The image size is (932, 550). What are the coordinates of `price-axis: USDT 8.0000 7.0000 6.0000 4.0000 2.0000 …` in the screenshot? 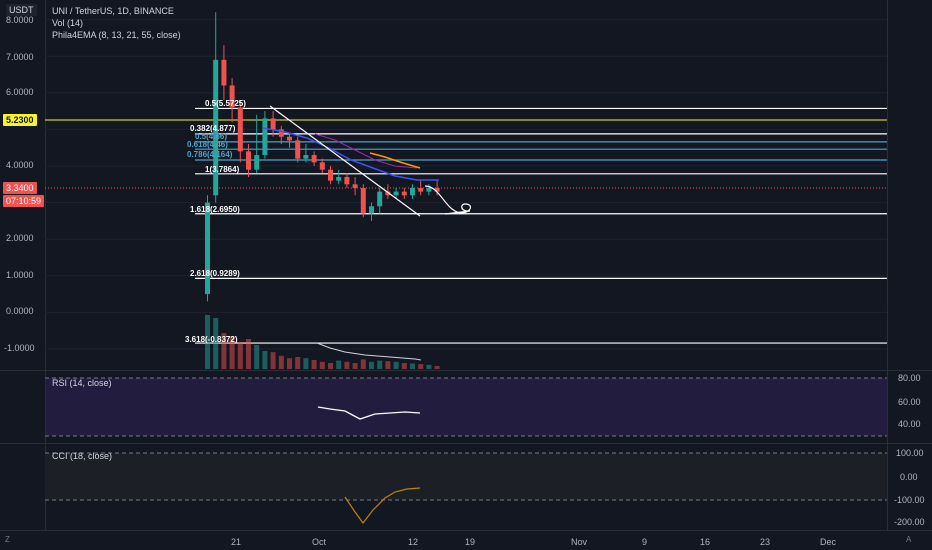 It's located at (23, 185).